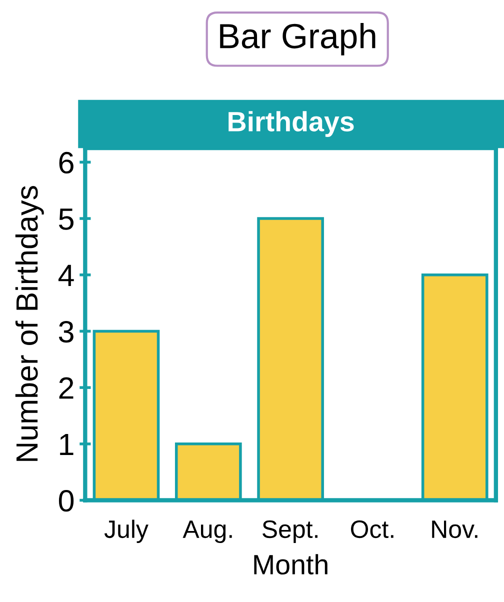 The width and height of the screenshot is (504, 602). Describe the element at coordinates (66, 501) in the screenshot. I see `y-tick-label: 0` at that location.